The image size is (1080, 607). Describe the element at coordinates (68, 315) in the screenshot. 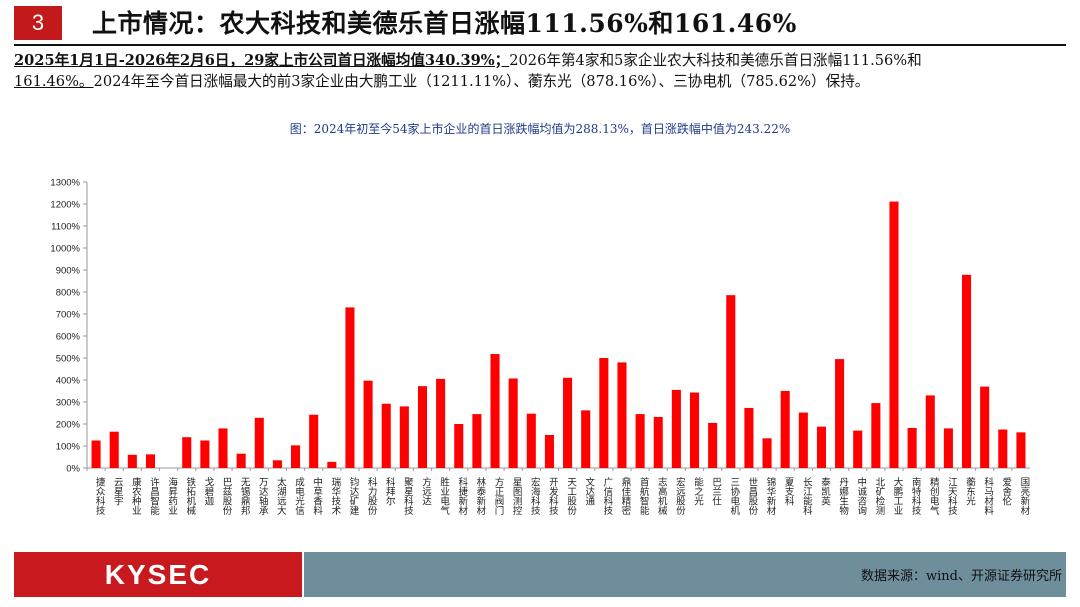

I see `y-tick-label: 700%` at that location.